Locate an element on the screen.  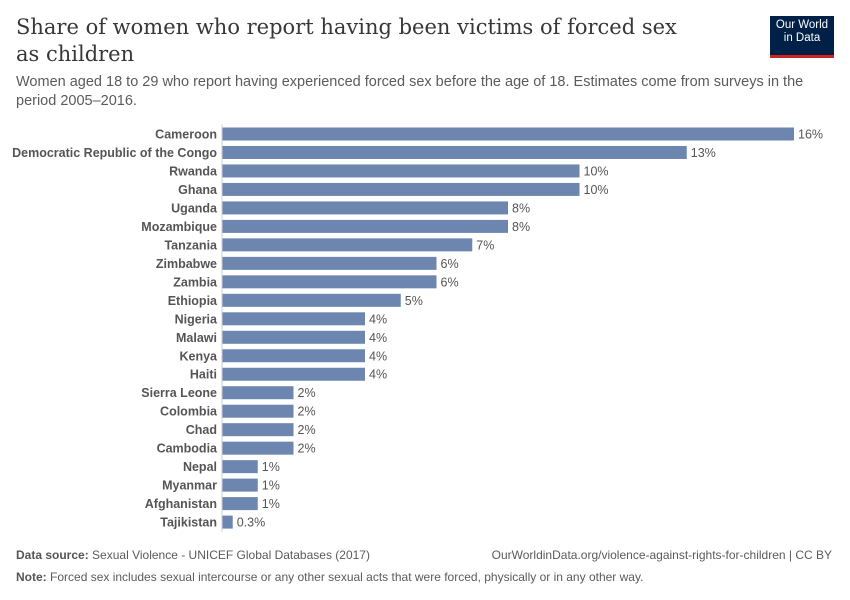
category-label: Rwanda is located at coordinates (193, 171).